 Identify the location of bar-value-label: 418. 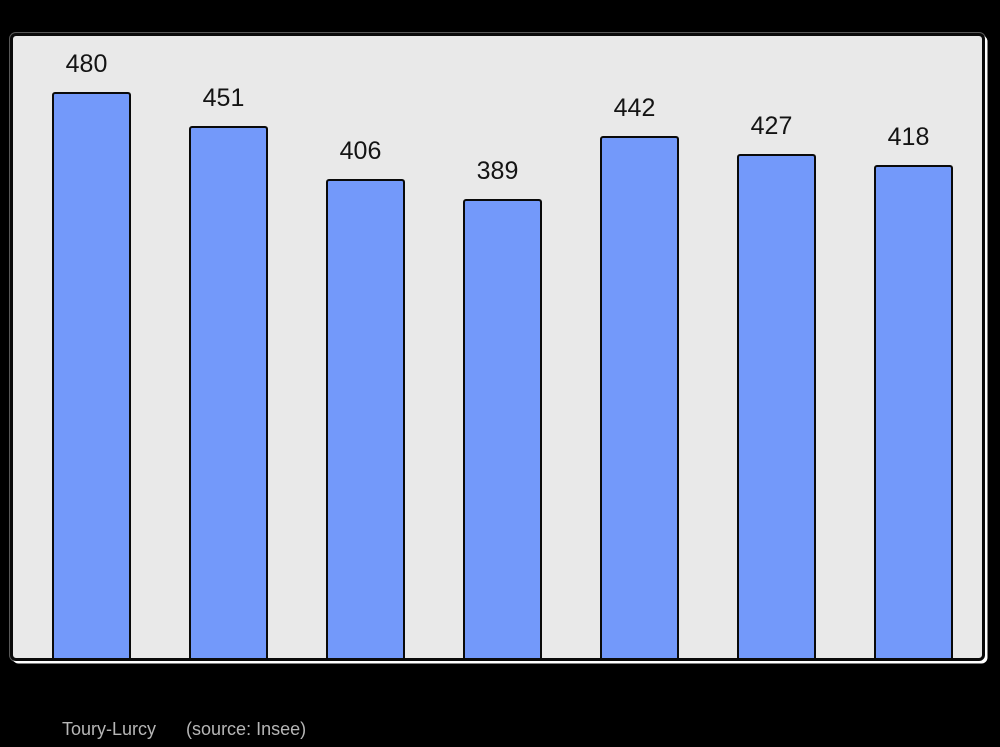
(908, 137).